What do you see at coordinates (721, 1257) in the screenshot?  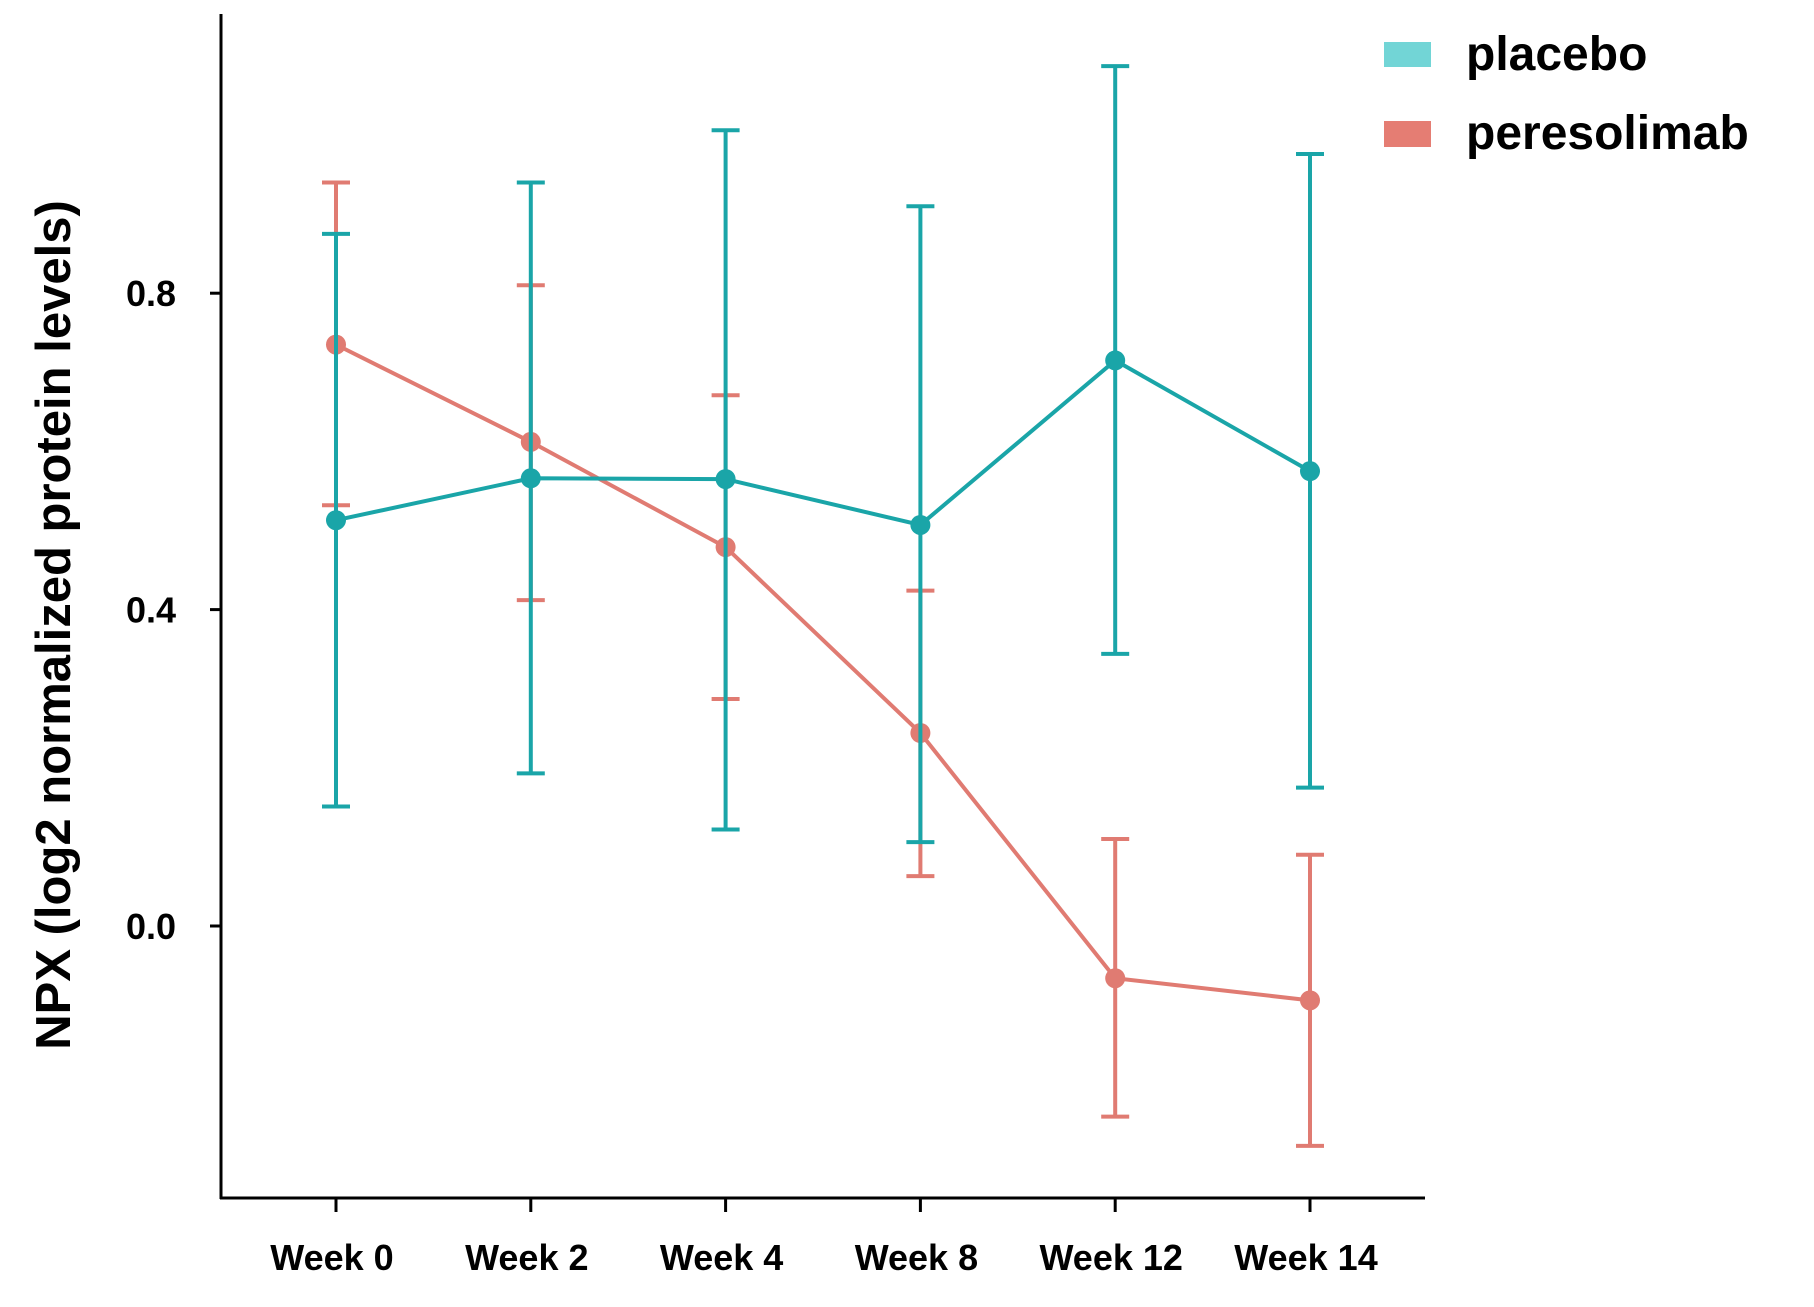 I see `x-tick-label: Week 4` at bounding box center [721, 1257].